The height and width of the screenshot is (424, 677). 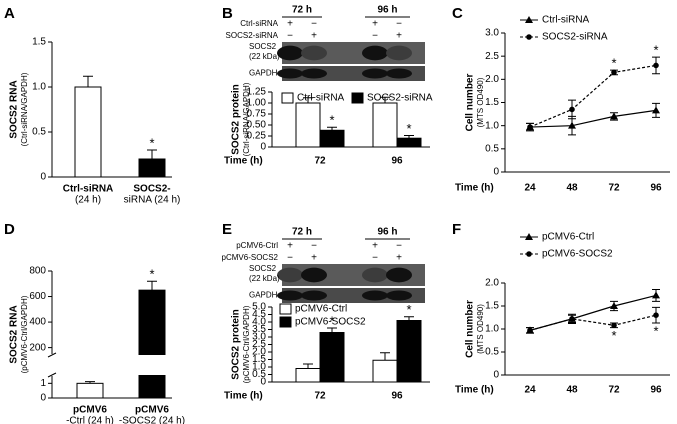 What do you see at coordinates (152, 200) in the screenshot?
I see `x-tick-label: siRNA (24 h)` at bounding box center [152, 200].